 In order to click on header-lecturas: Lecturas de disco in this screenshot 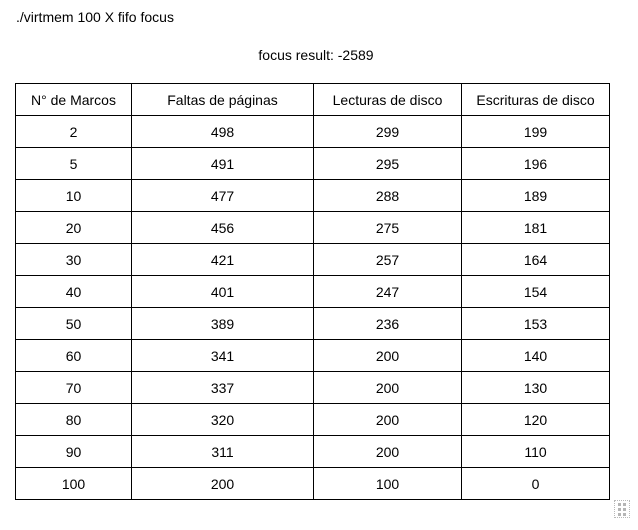, I will do `click(387, 99)`.